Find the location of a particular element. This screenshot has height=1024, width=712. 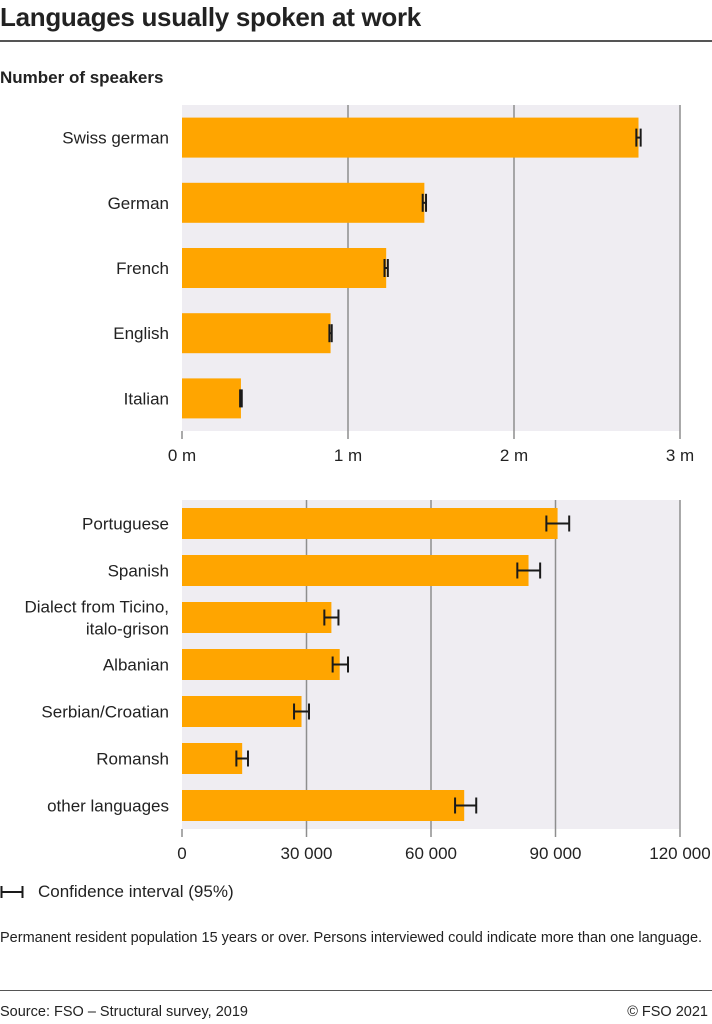

error-bar-portuguese is located at coordinates (558, 523).